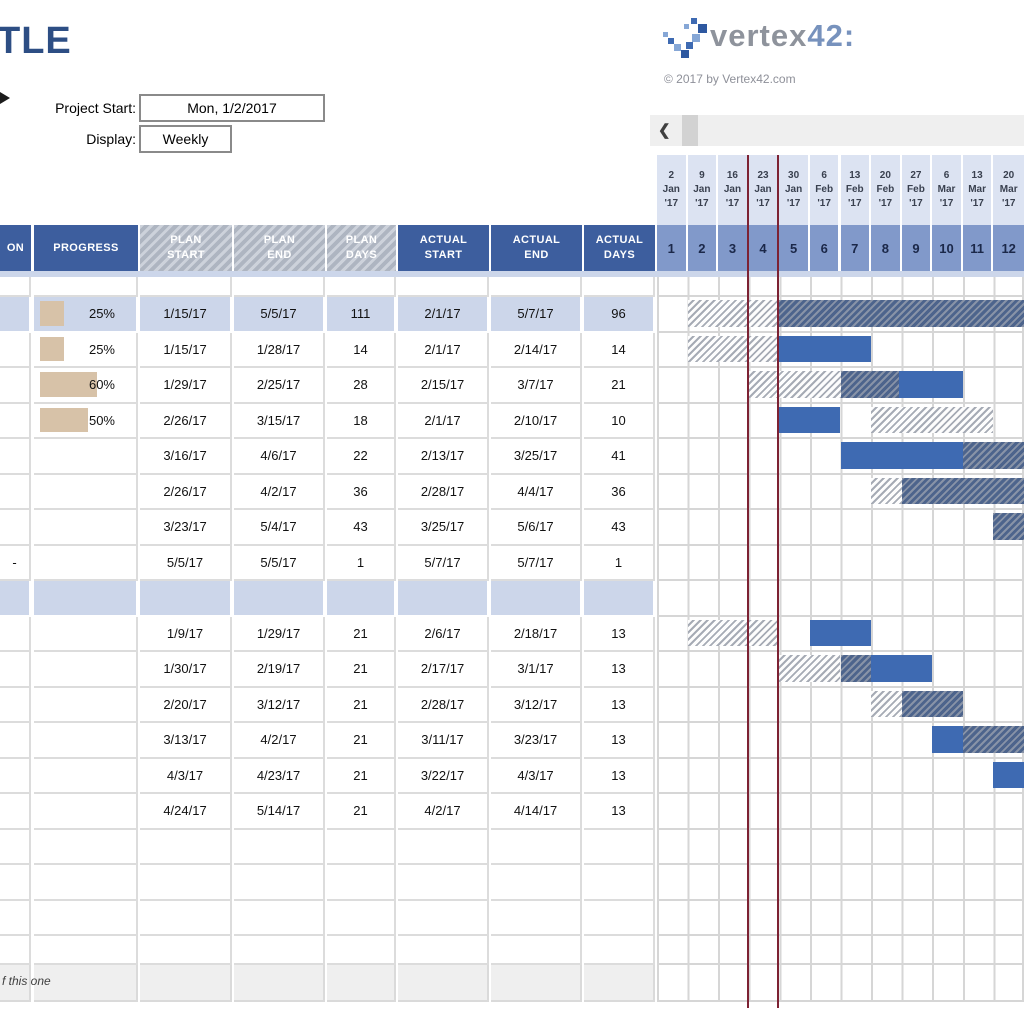 Image resolution: width=1024 pixels, height=1024 pixels. I want to click on cell-plan_start: 5/5/17, so click(186, 563).